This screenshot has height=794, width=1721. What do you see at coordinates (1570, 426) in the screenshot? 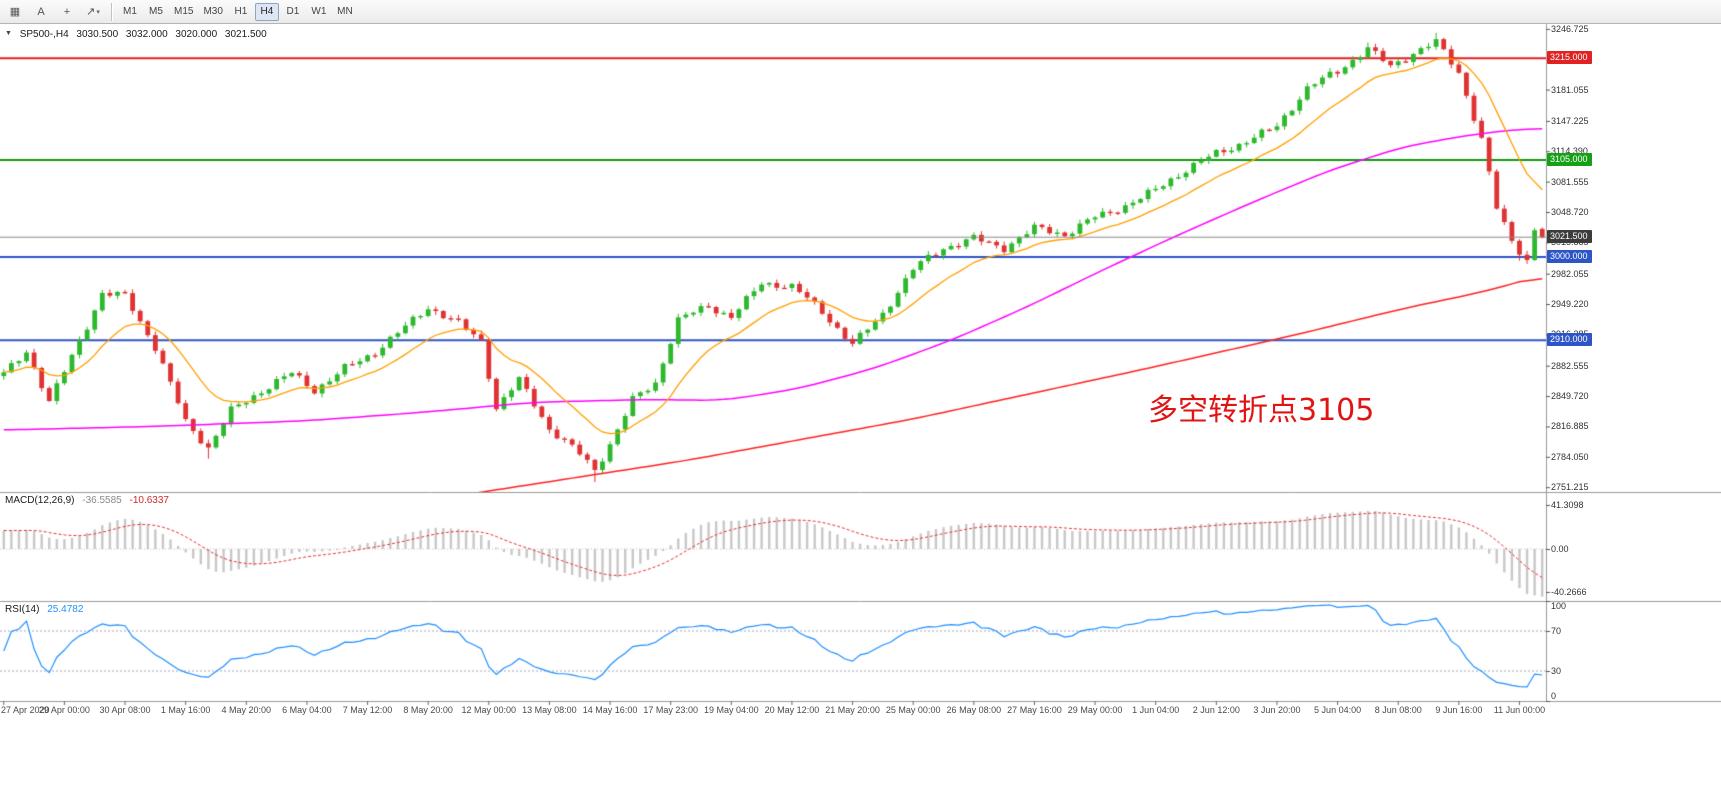
I see `price-axis-label: 2816.885` at bounding box center [1570, 426].